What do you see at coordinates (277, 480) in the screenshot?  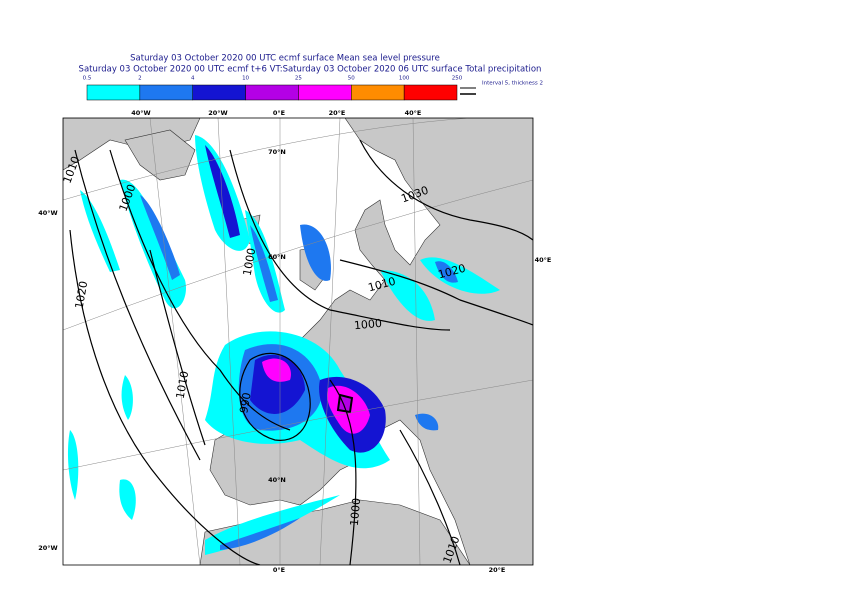 I see `coordinate-label: 40°N` at bounding box center [277, 480].